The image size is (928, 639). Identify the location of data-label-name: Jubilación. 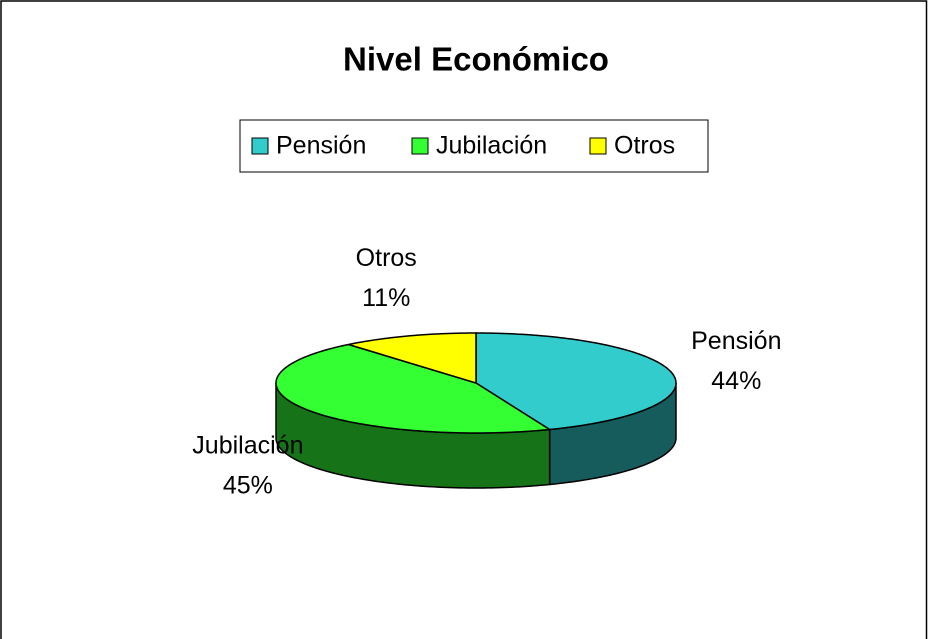
(247, 446).